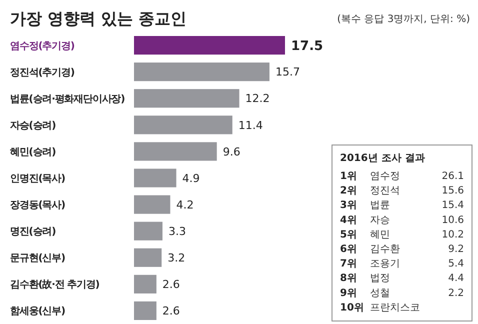  I want to click on y-tick-label: 김수환(故·전 추기경), so click(55, 284).